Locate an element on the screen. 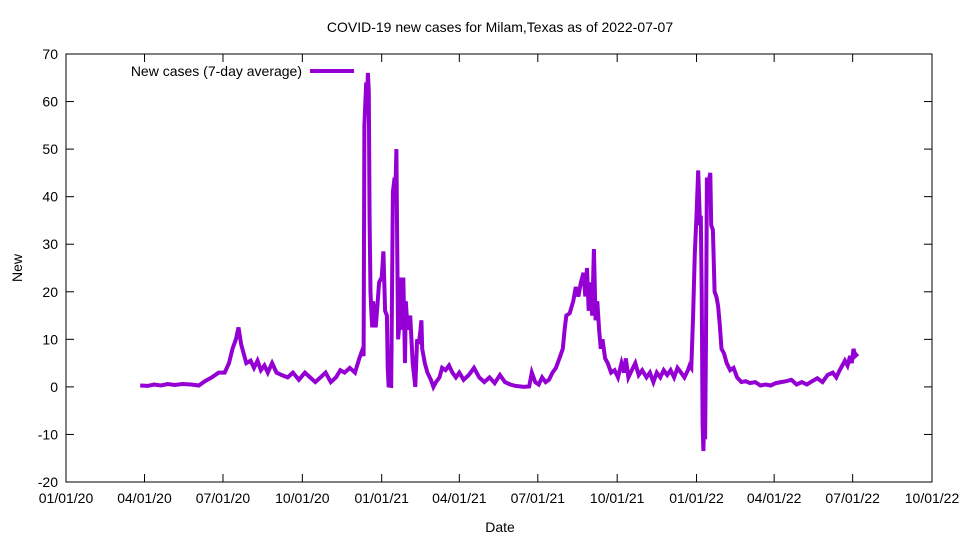 The width and height of the screenshot is (960, 540). legend-label: New cases (7-day average) is located at coordinates (216, 71).